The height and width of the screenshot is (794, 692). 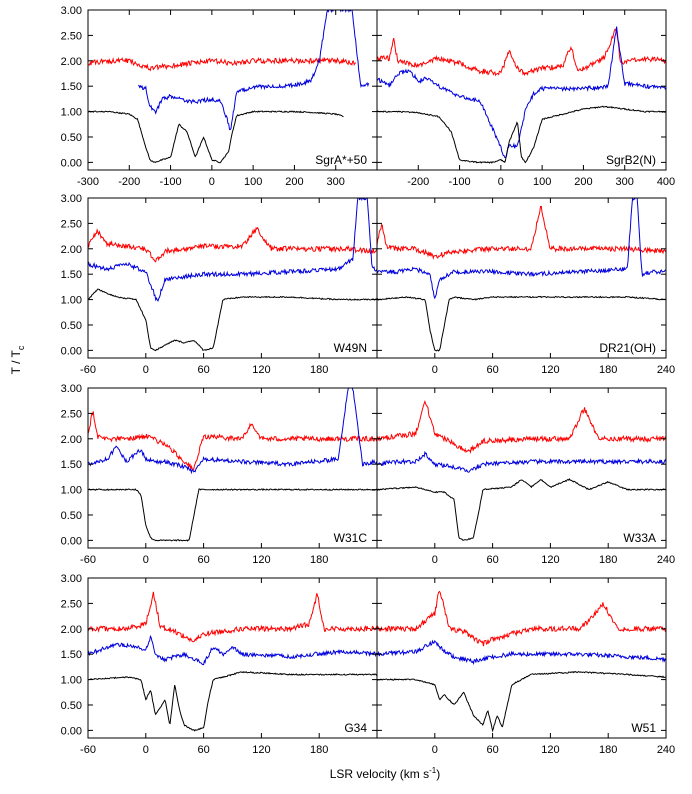 What do you see at coordinates (627, 348) in the screenshot?
I see `panel-label: DR21(OH)` at bounding box center [627, 348].